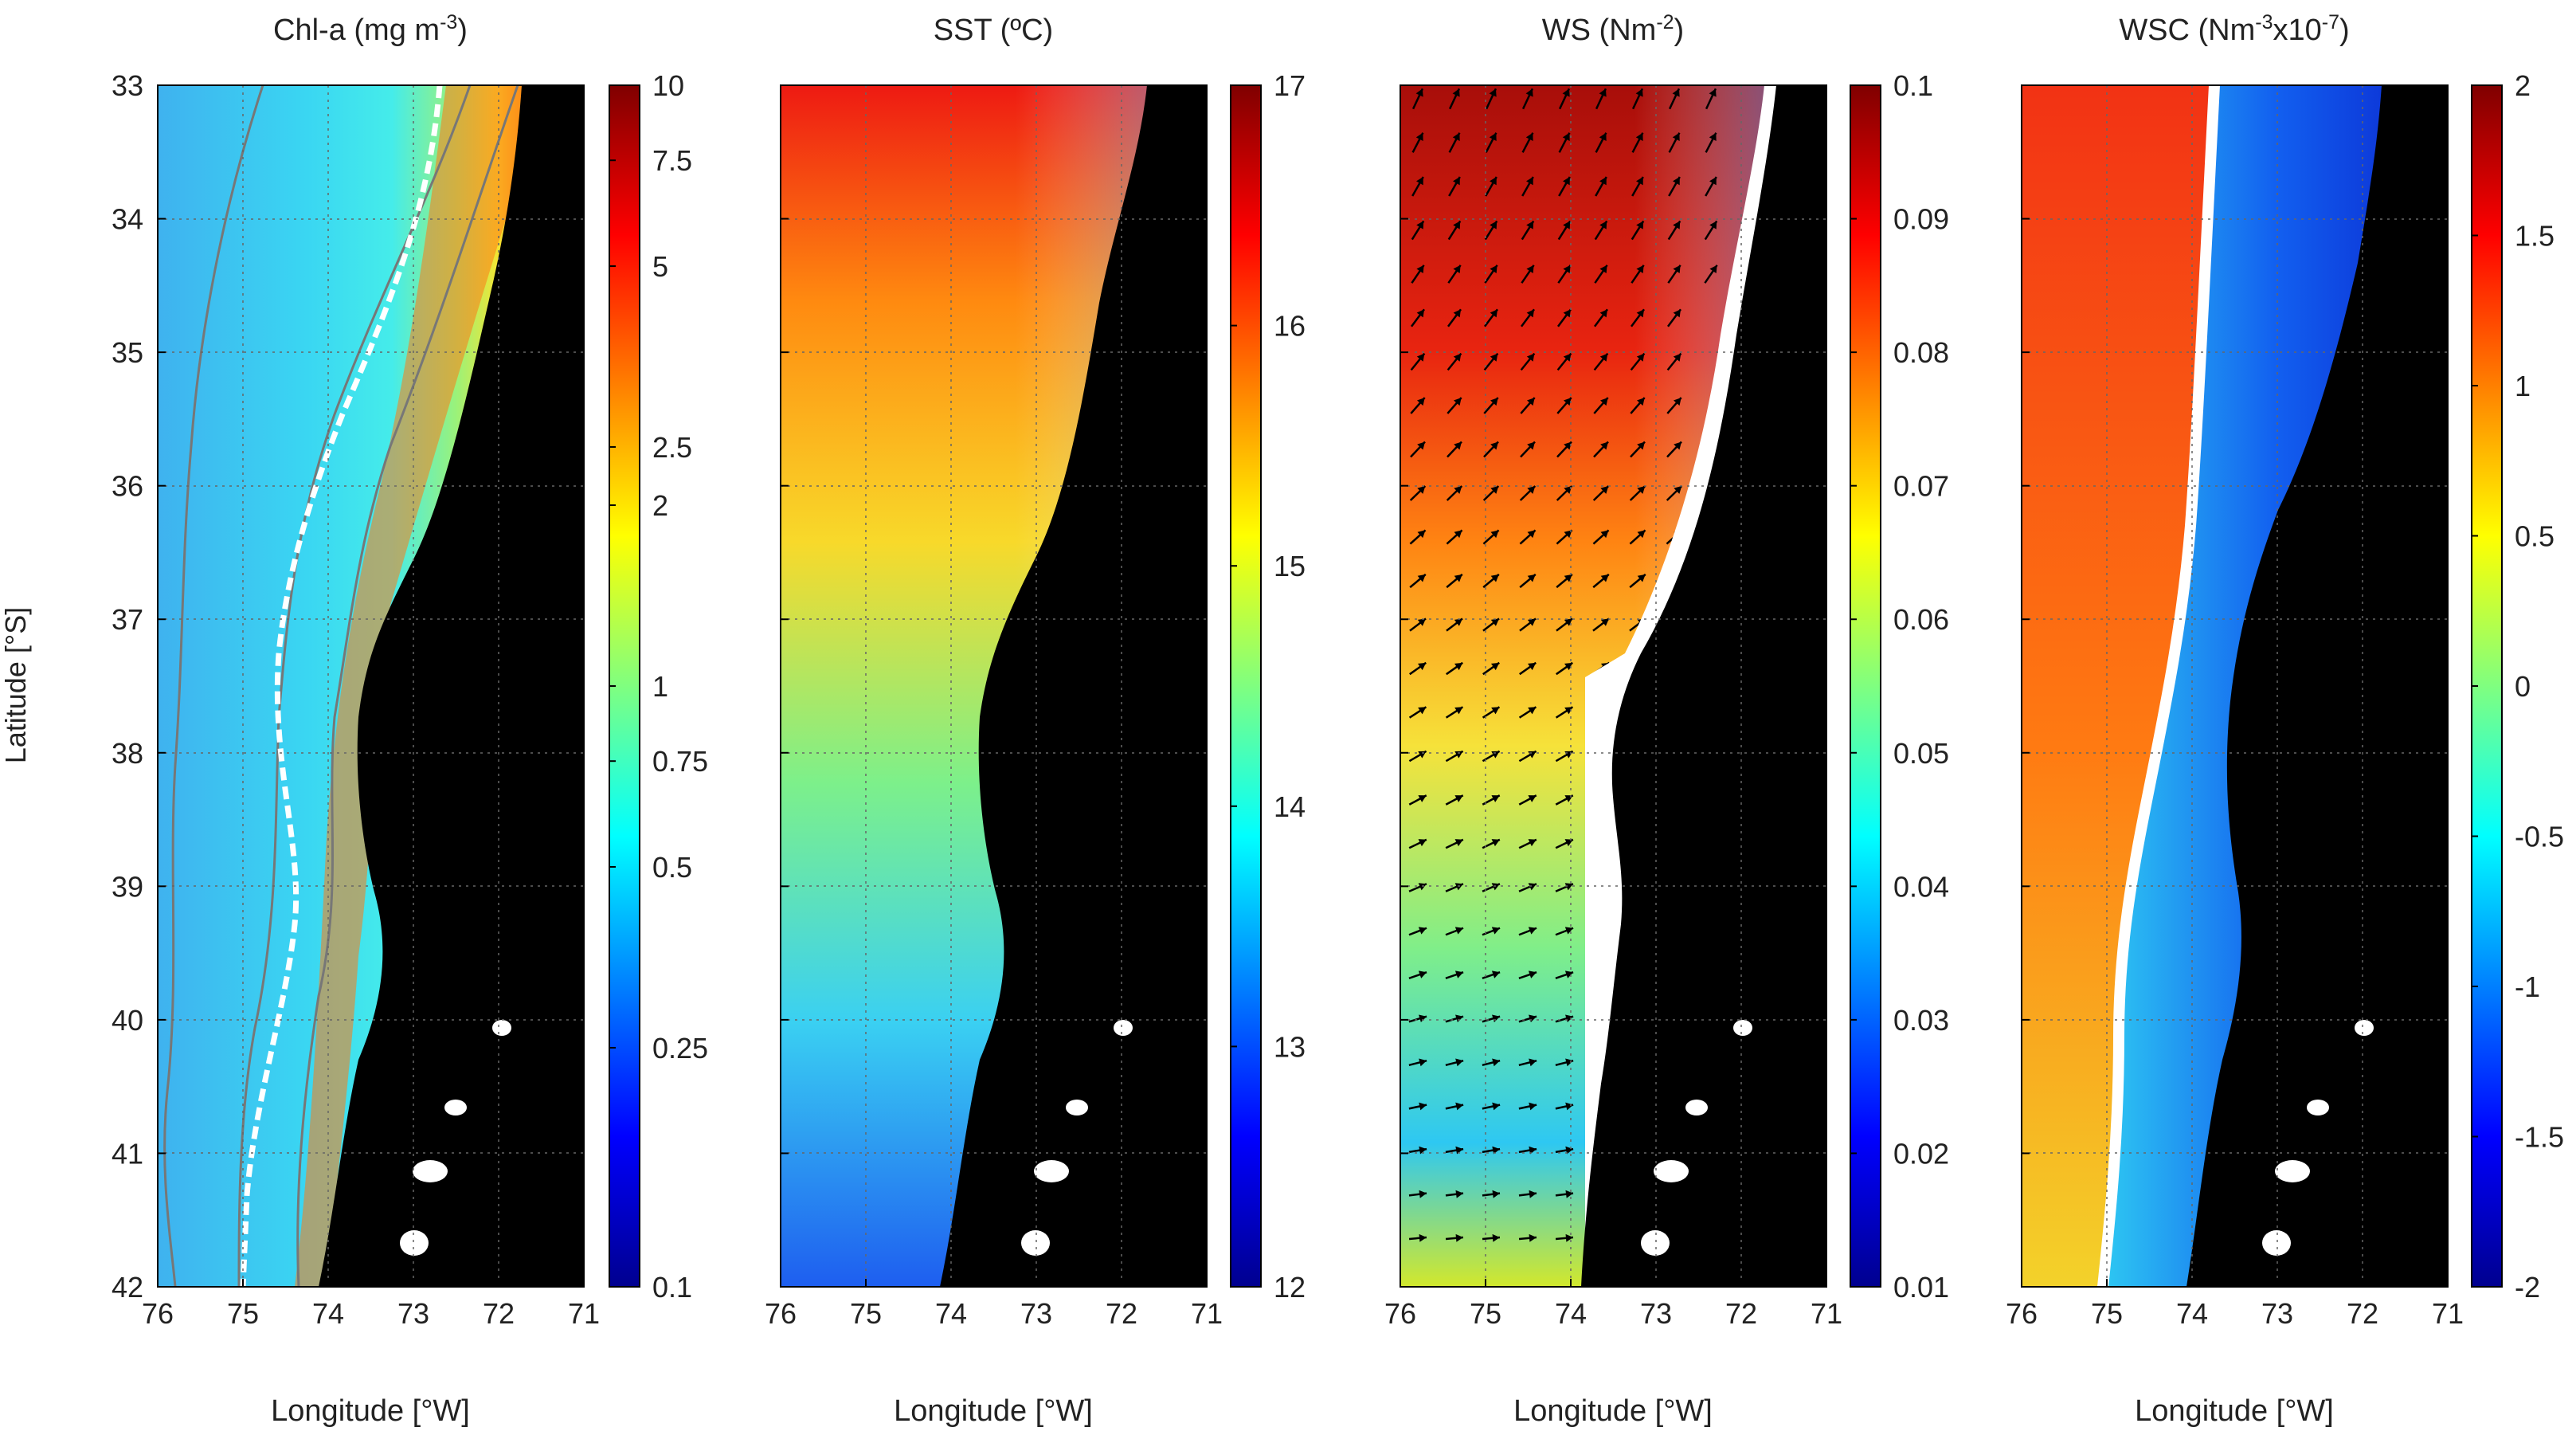  Describe the element at coordinates (994, 686) in the screenshot. I see `axes-box` at that location.